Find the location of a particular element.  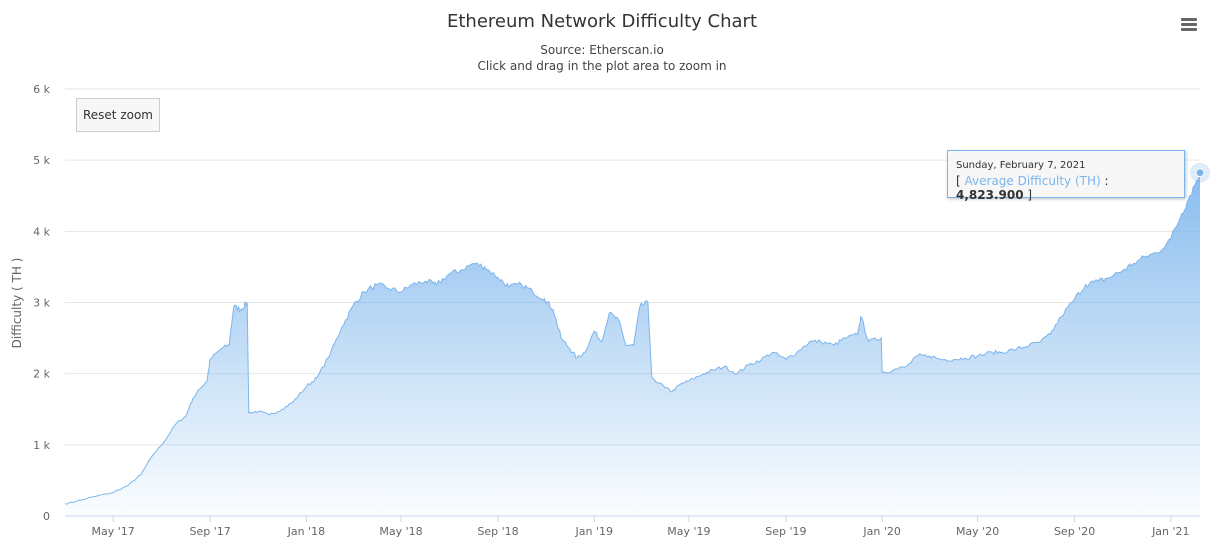

chart-subtitle-source: Source: Etherscan.io is located at coordinates (602, 50).